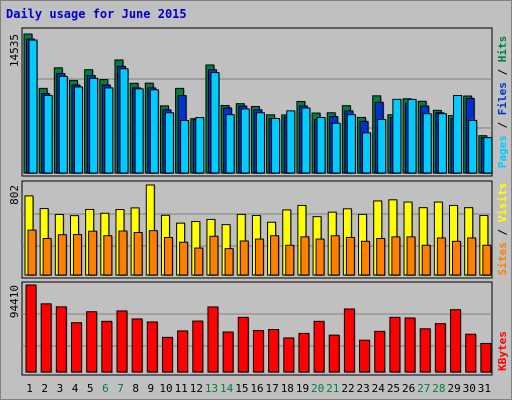  I want to click on chart-title: Daily usage for June 2015, so click(96, 14).